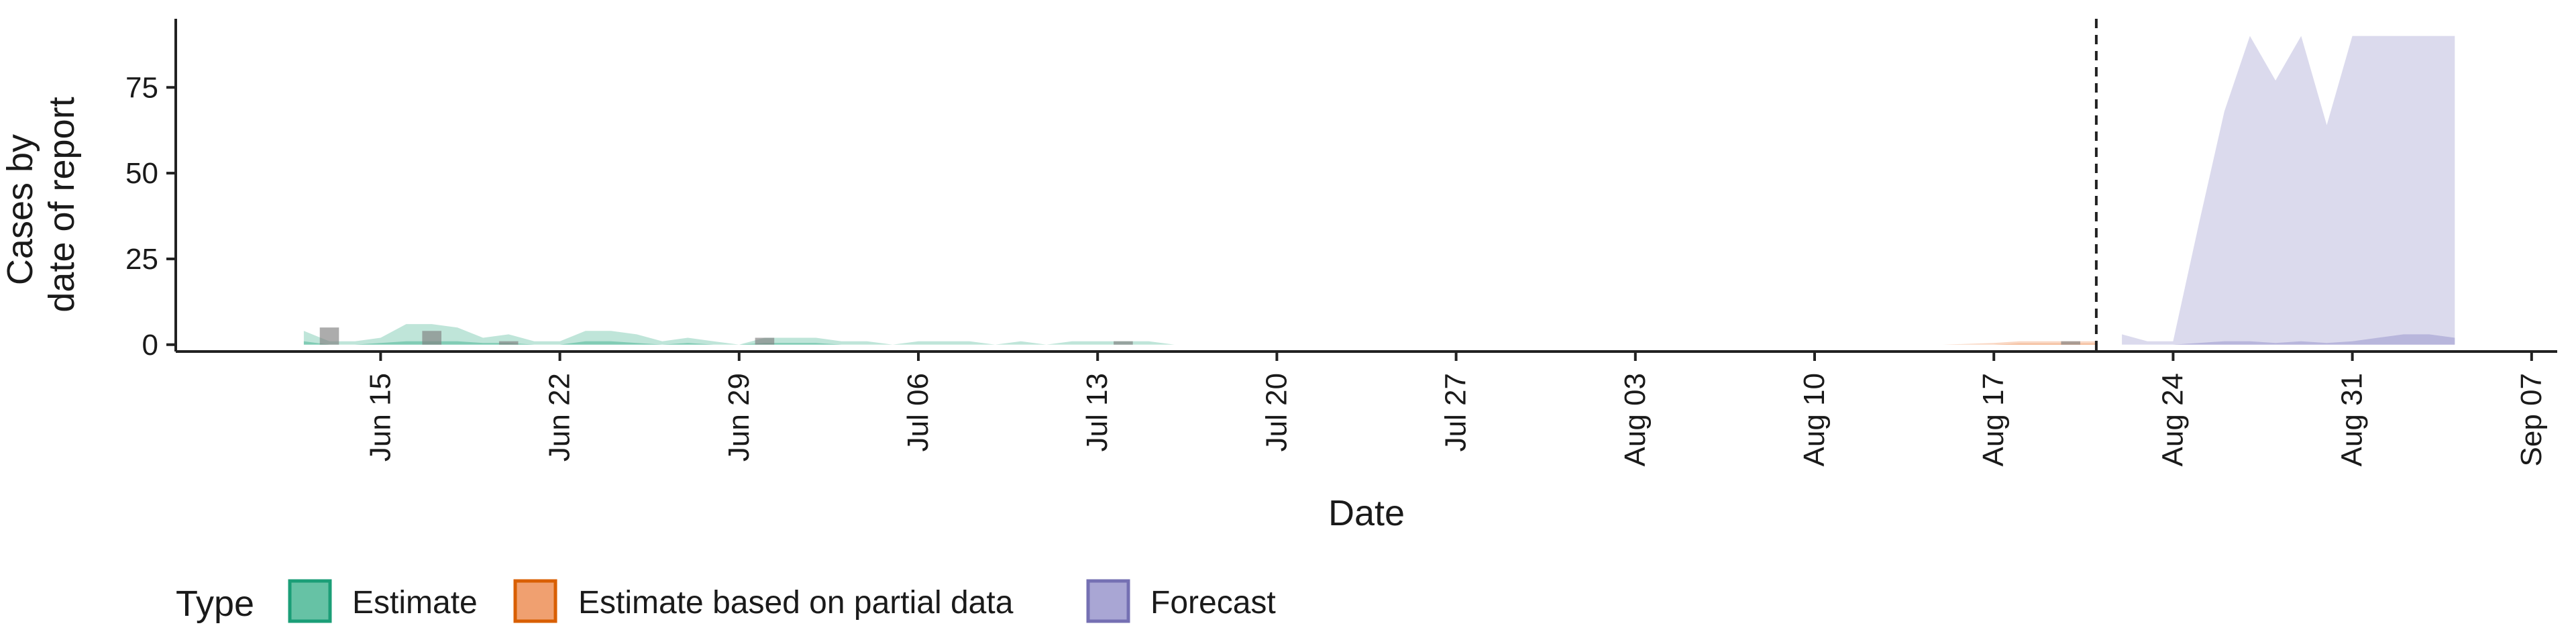  Describe the element at coordinates (215, 604) in the screenshot. I see `legend-title: Type` at that location.